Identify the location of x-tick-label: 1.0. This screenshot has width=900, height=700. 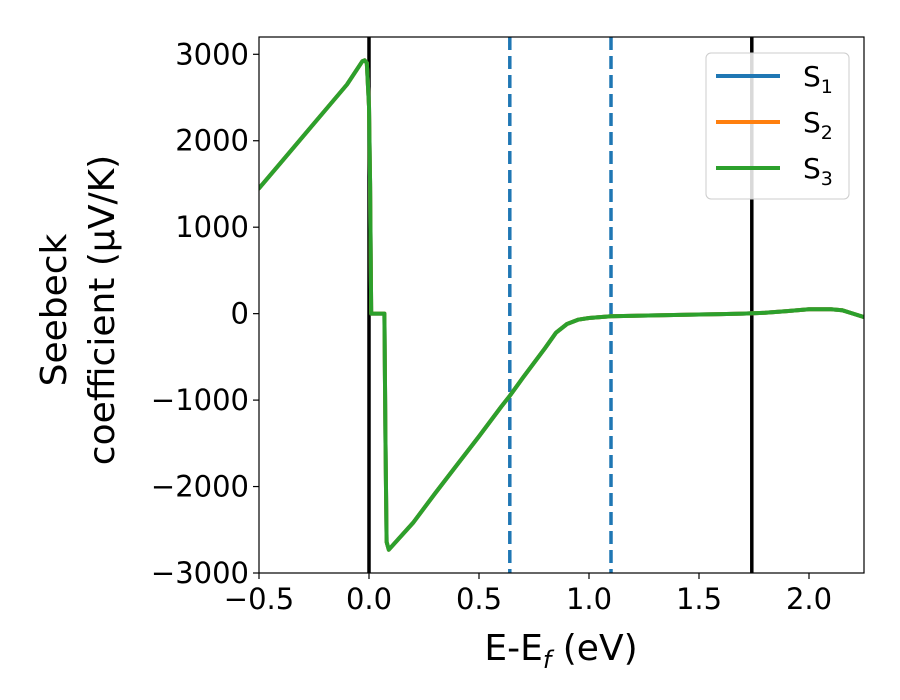
(589, 599).